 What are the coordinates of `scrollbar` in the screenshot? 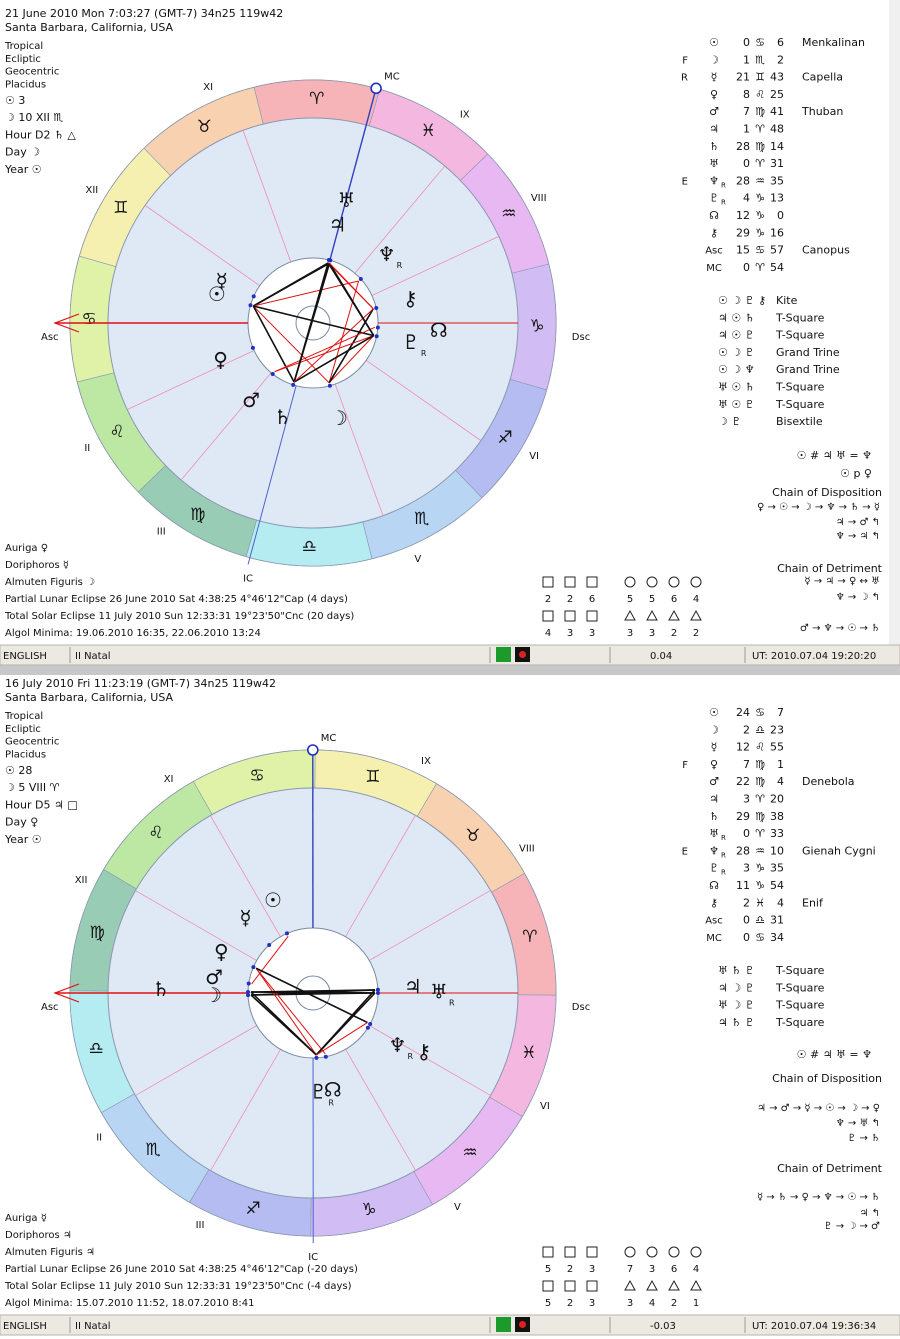 It's located at (894, 322).